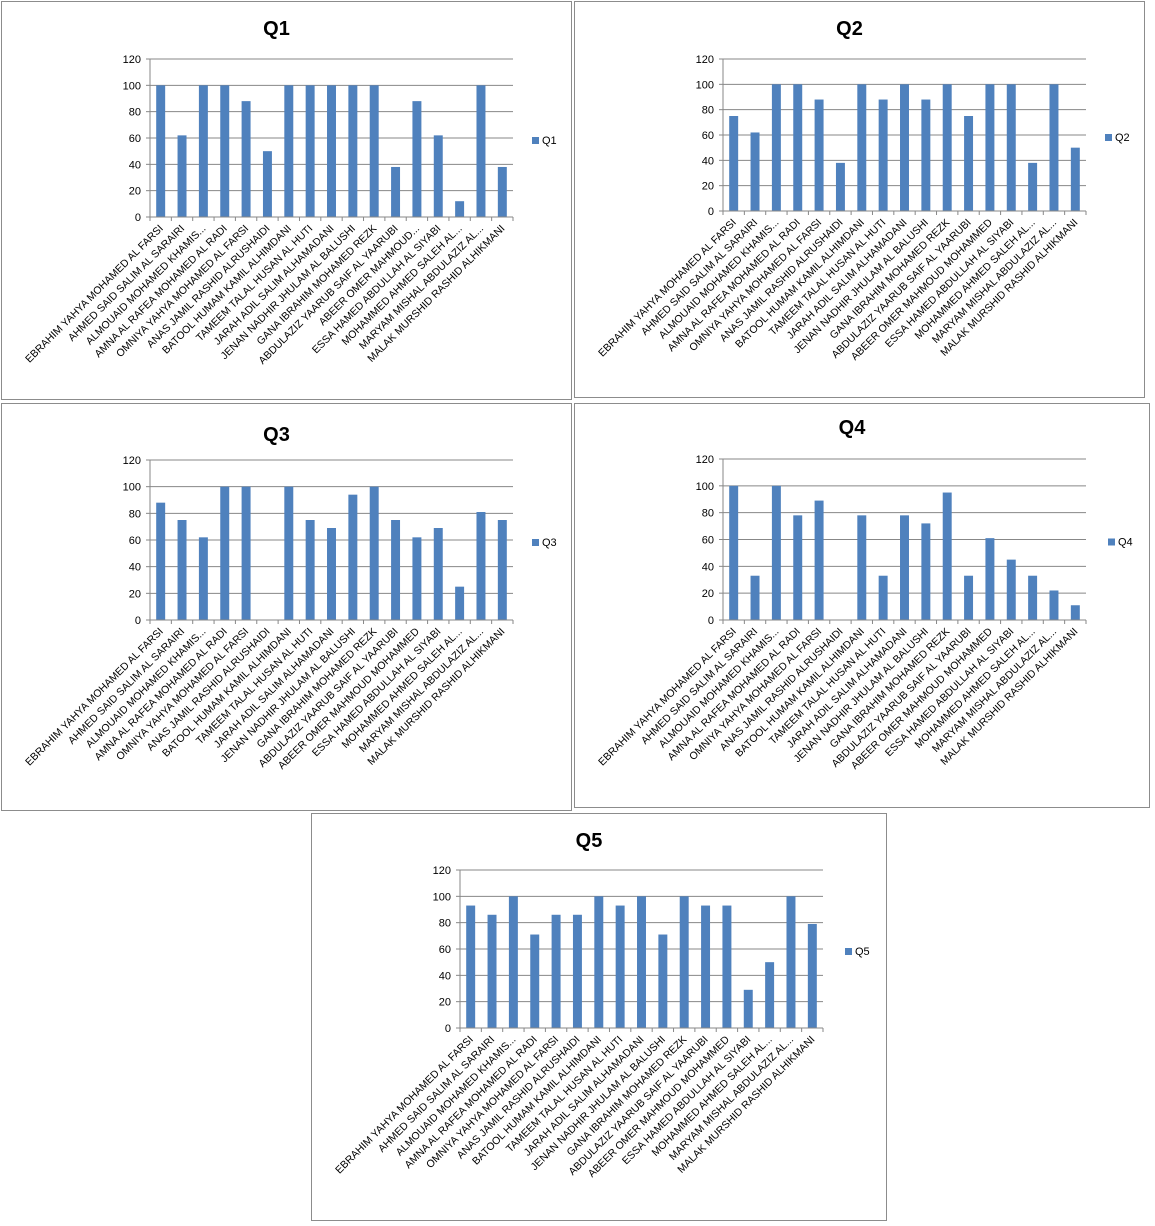 The width and height of the screenshot is (1155, 1226). Describe the element at coordinates (549, 543) in the screenshot. I see `legend-label: Q3` at that location.